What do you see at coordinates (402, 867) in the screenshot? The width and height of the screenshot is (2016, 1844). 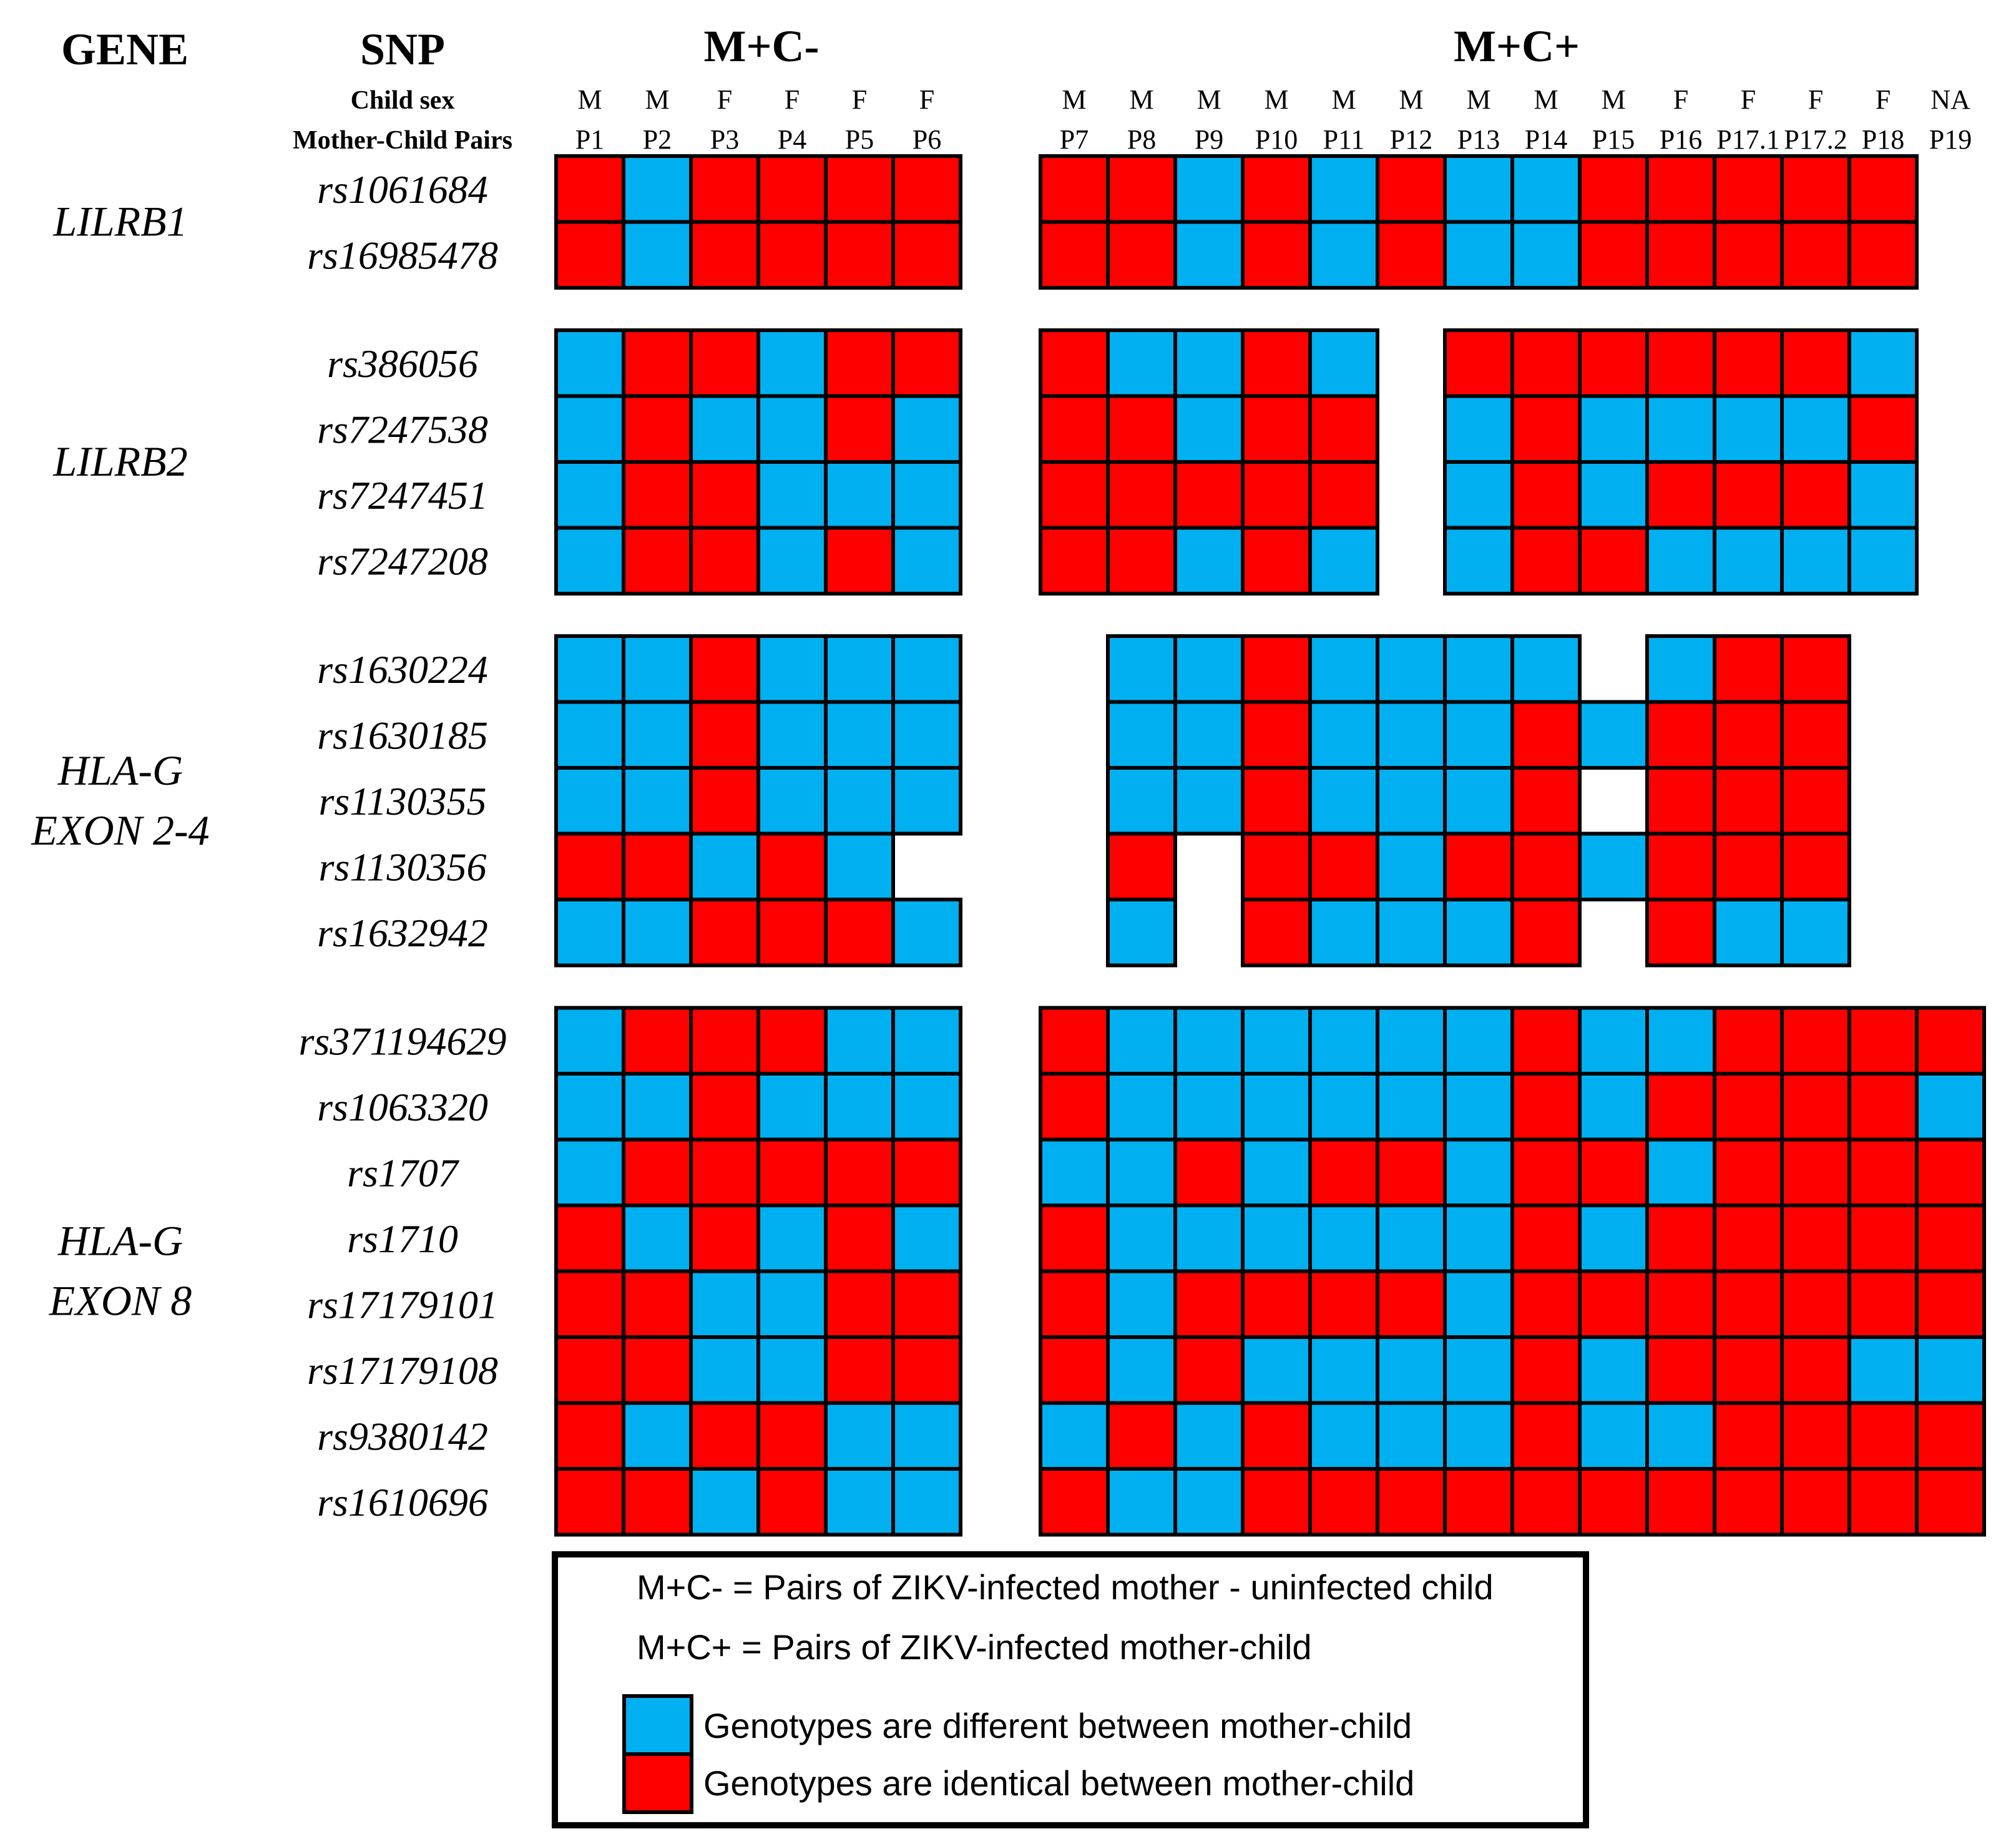 I see `snp-label-rs1130356: rs1130356` at bounding box center [402, 867].